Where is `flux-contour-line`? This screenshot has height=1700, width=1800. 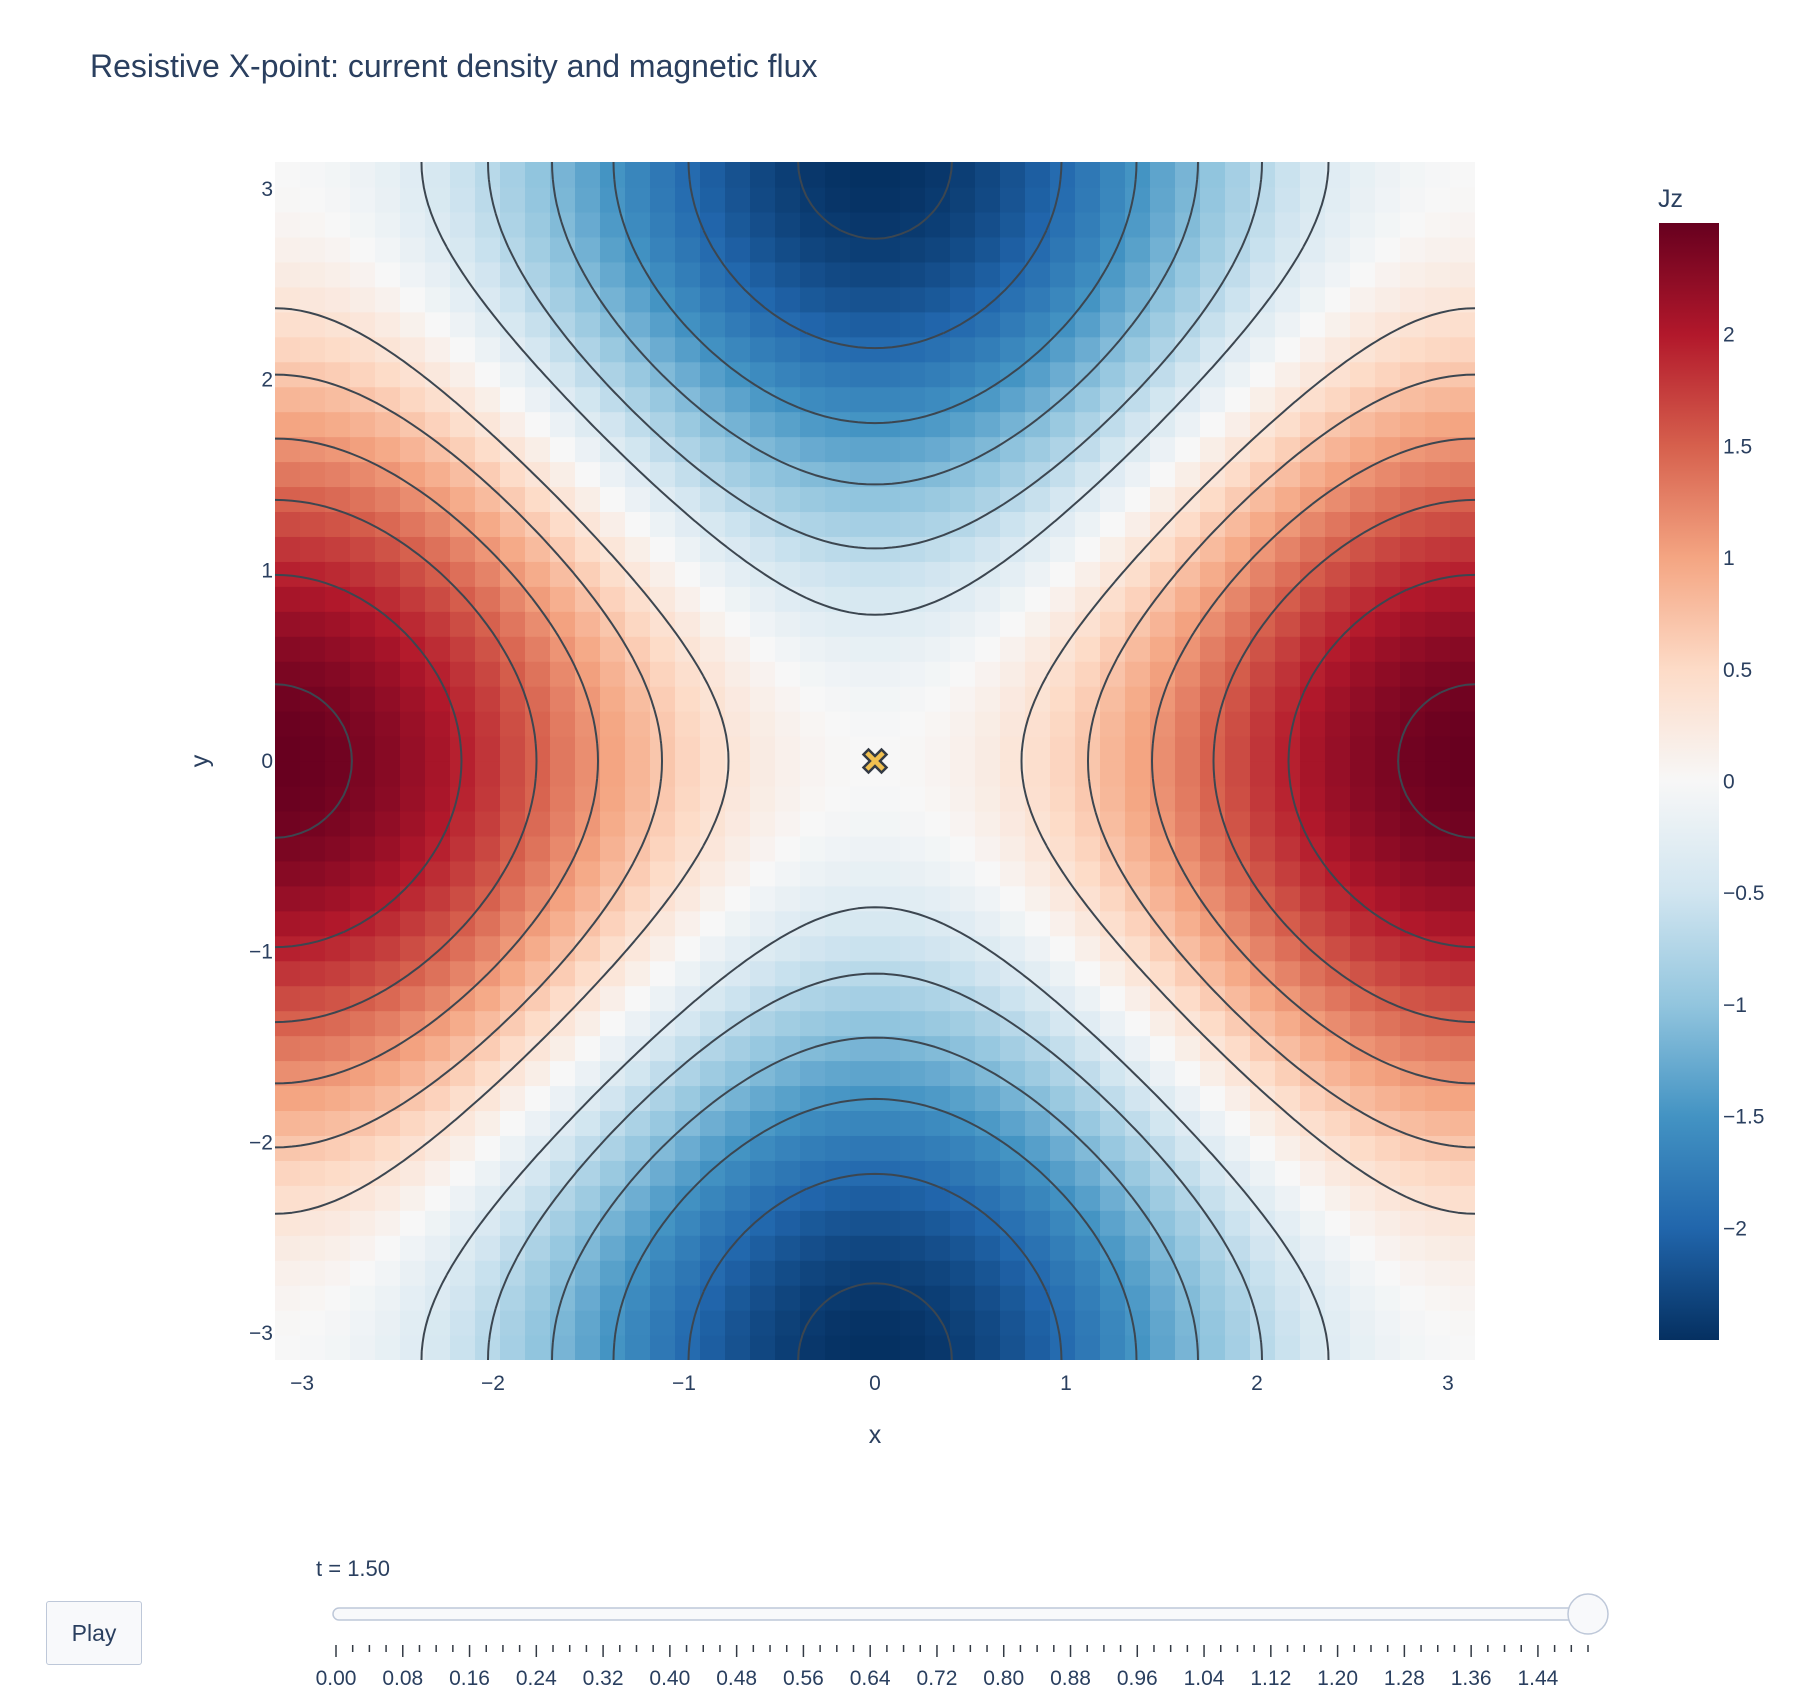
flux-contour-line is located at coordinates (875, 761).